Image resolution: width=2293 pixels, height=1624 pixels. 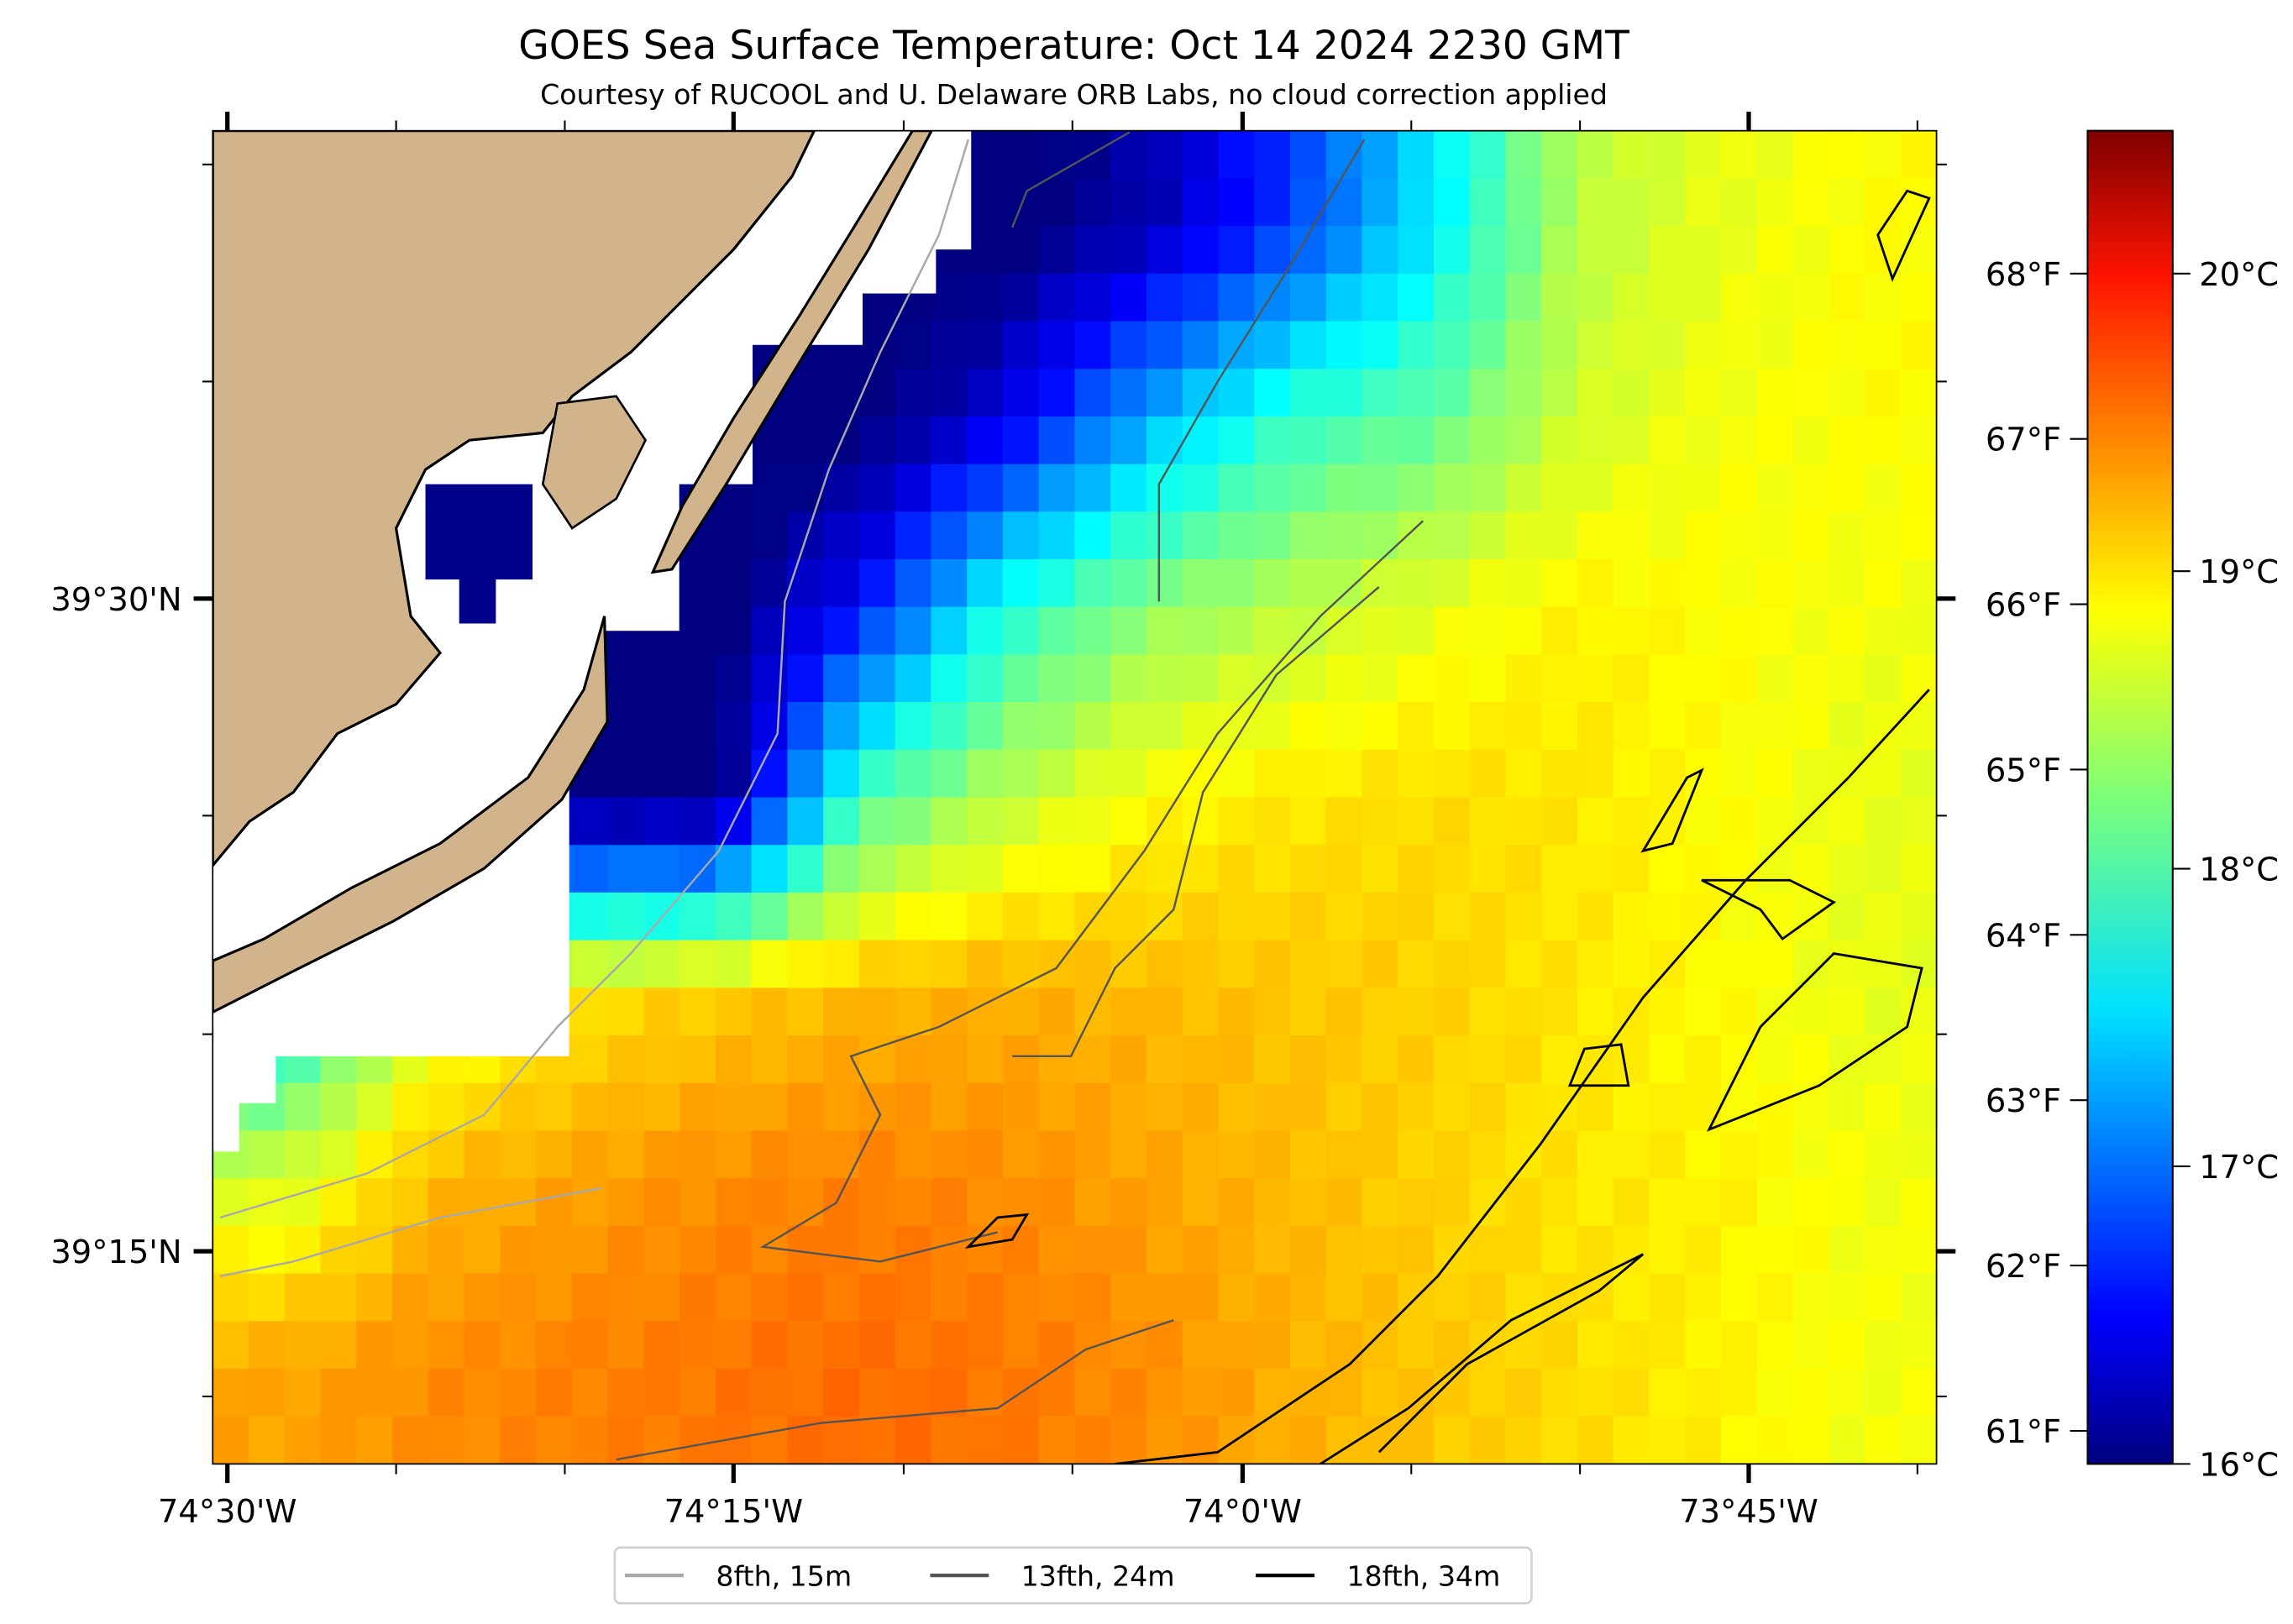 I want to click on colorbar-c-label: 18°C, so click(x=2239, y=870).